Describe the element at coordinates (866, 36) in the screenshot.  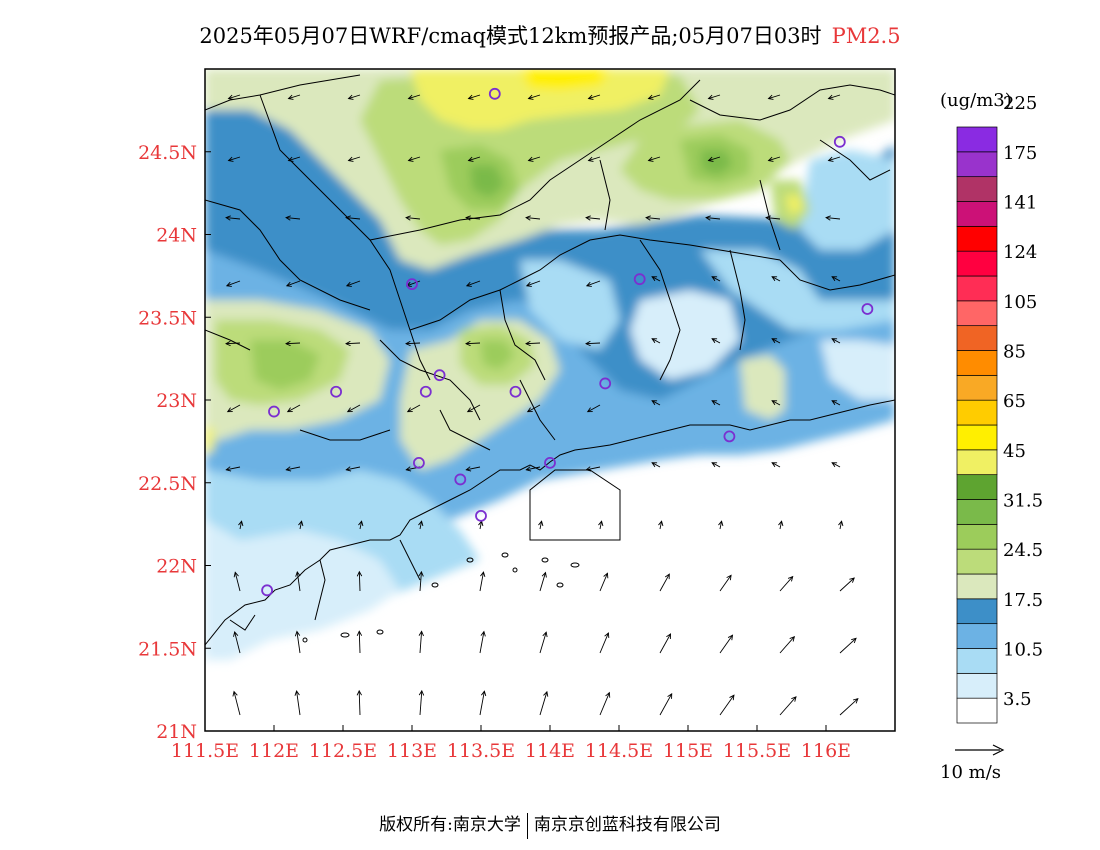
I see `title-pollutant: PM2.5` at that location.